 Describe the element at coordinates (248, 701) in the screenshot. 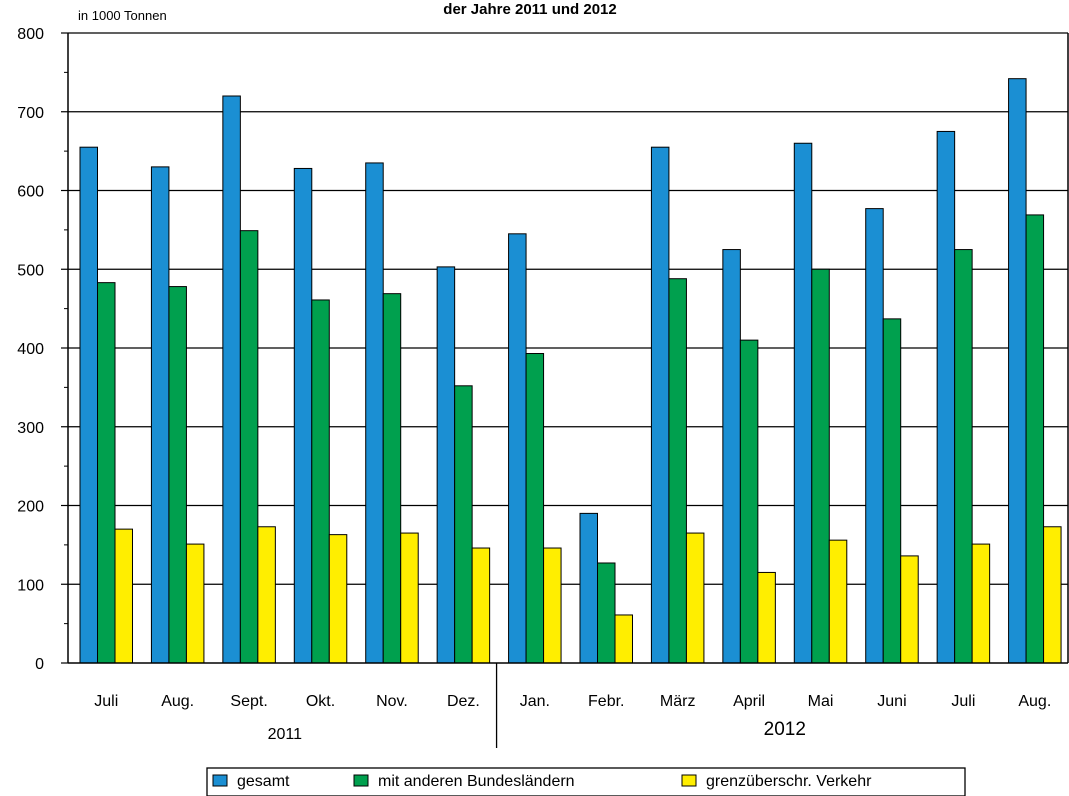

I see `x-tick-label: Sept.` at that location.